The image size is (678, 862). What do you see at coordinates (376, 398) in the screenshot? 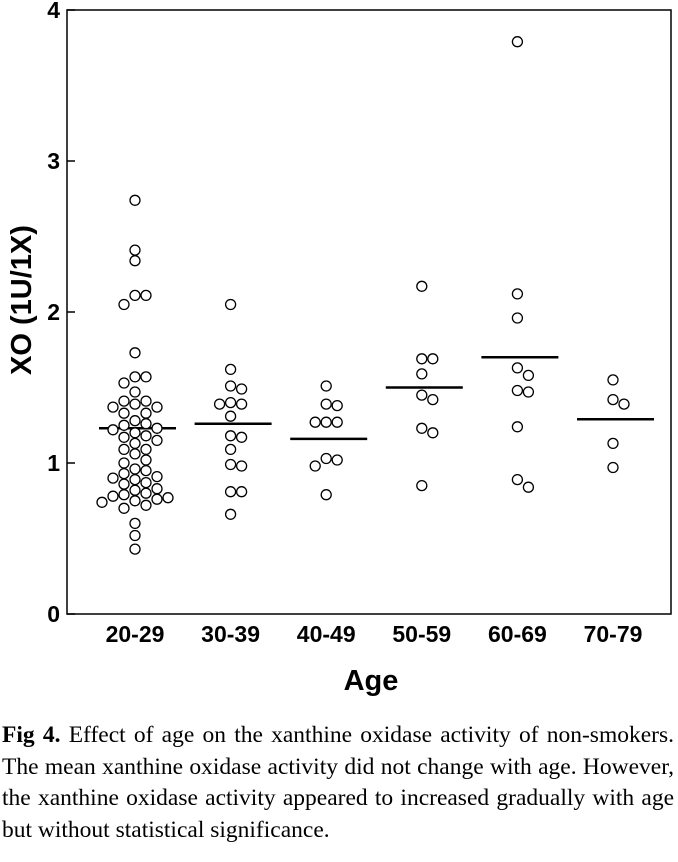
I see `mean-lines` at bounding box center [376, 398].